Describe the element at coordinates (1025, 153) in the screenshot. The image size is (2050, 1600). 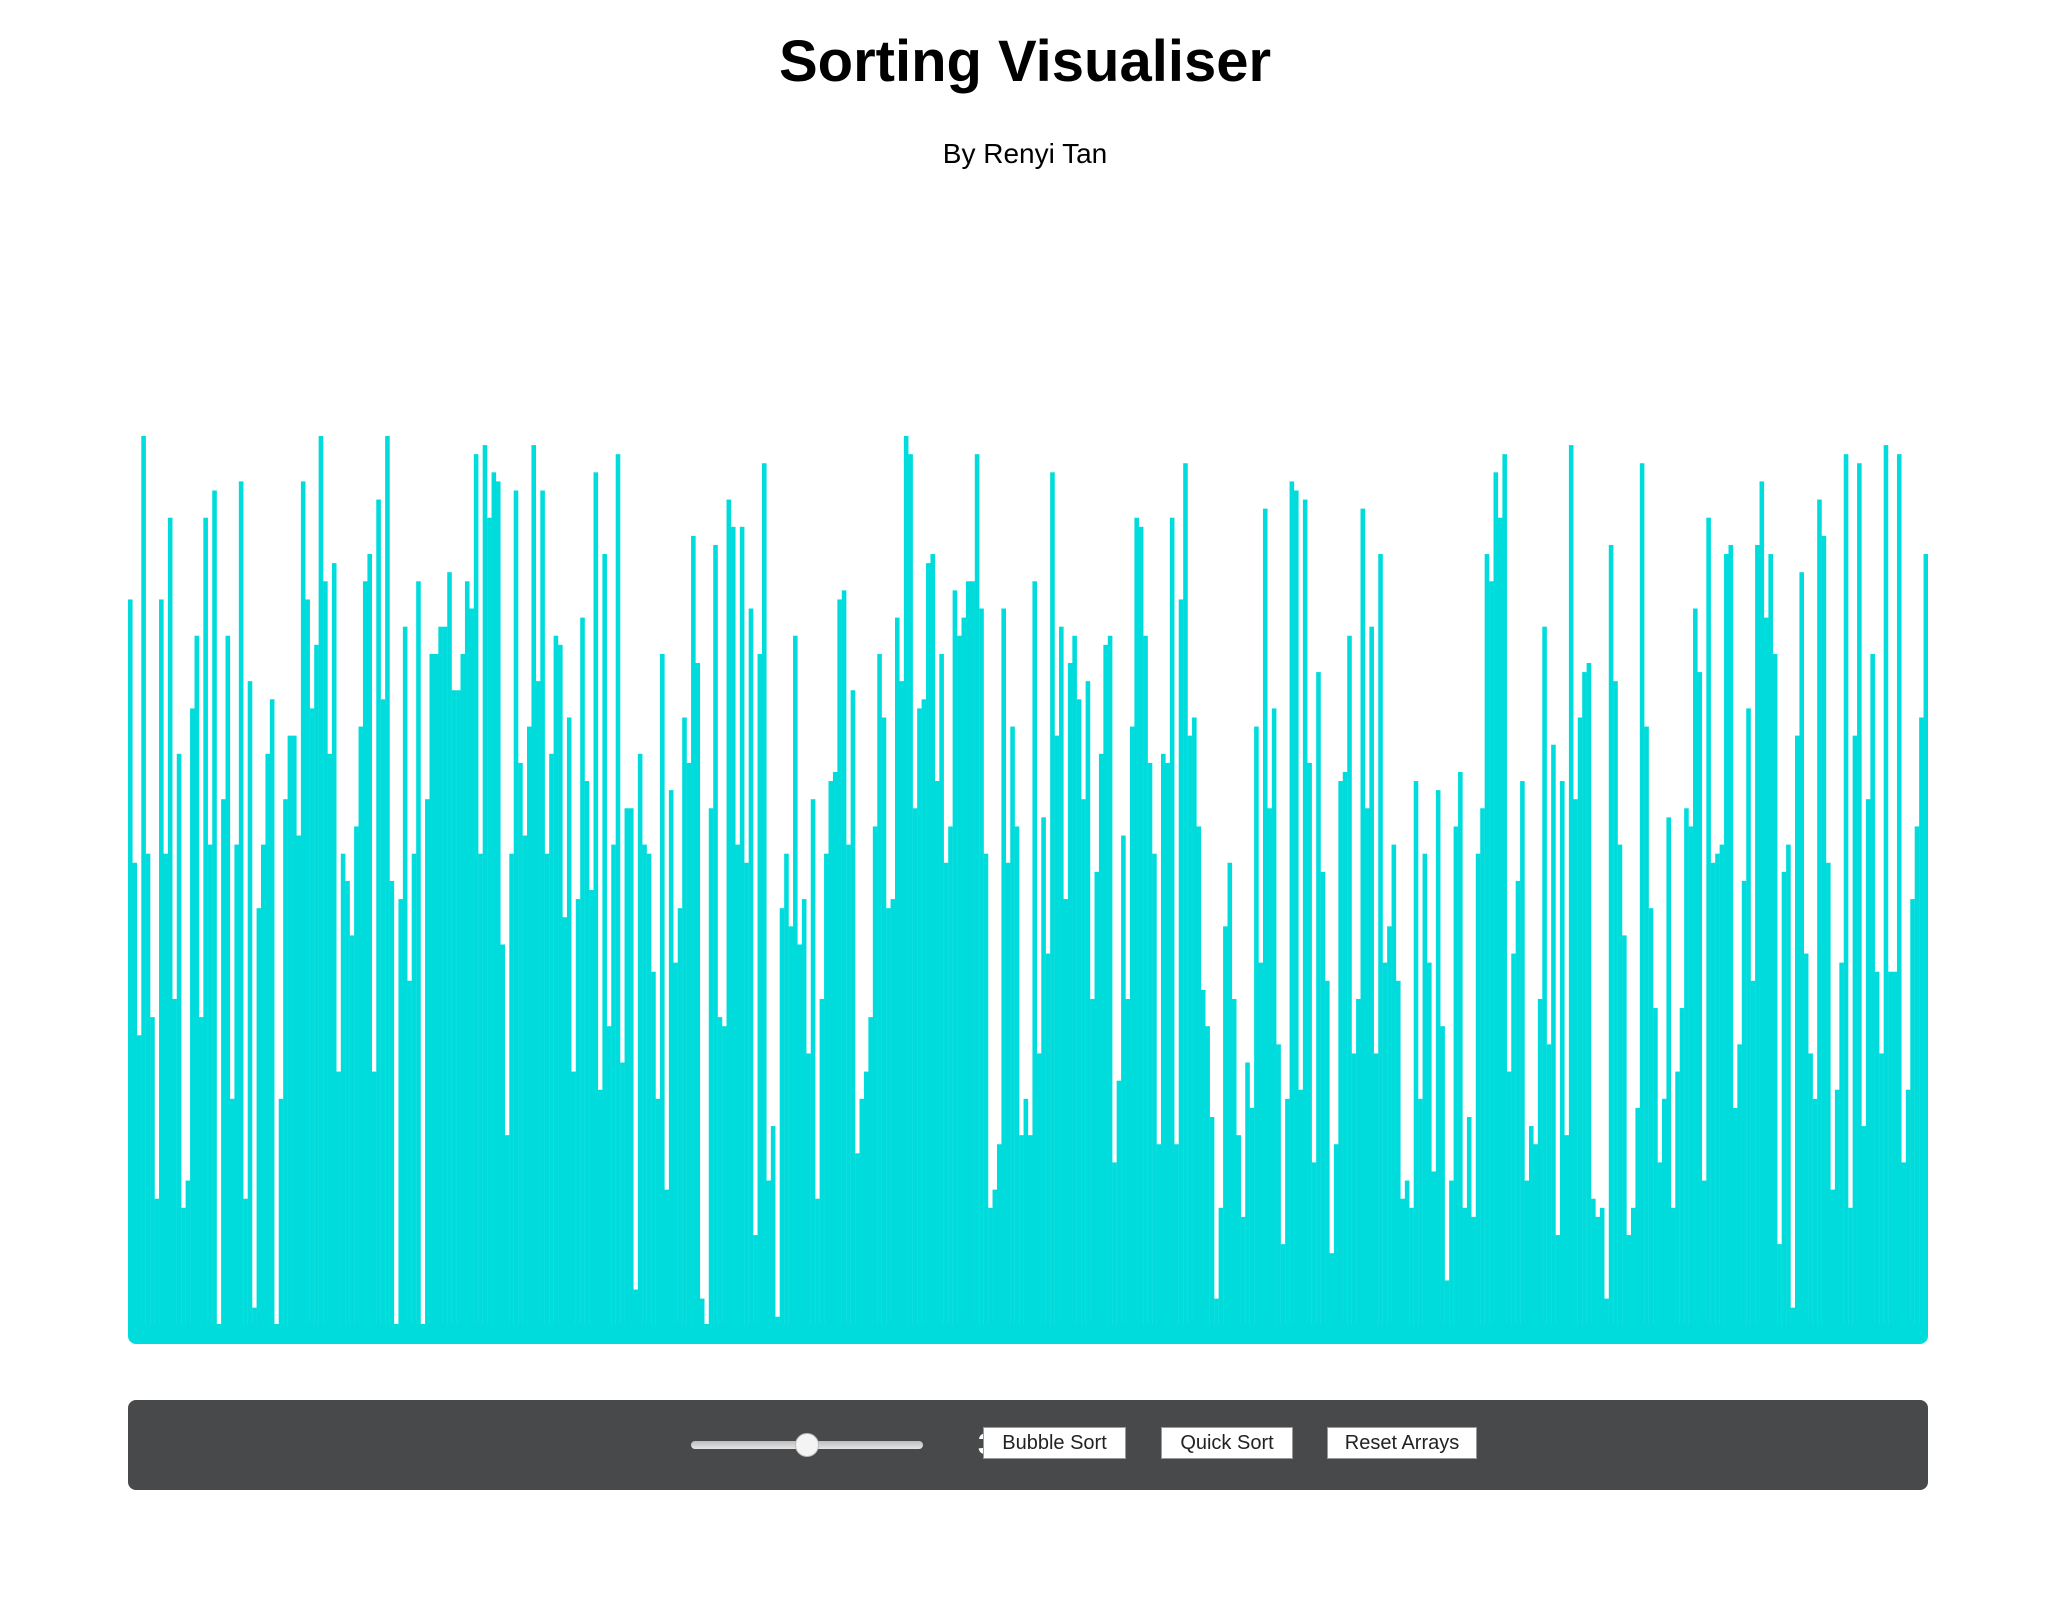
I see `author-subtitle: By Renyi Tan` at that location.